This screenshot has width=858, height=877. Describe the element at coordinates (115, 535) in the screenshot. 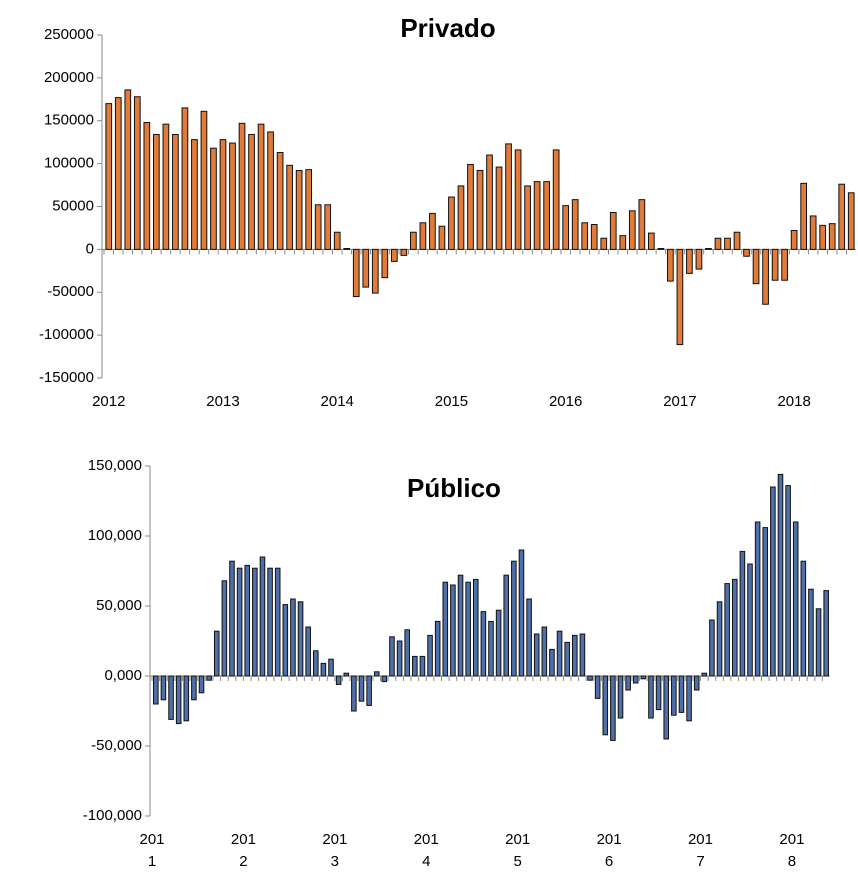

I see `y-tick-label: 100,000` at that location.